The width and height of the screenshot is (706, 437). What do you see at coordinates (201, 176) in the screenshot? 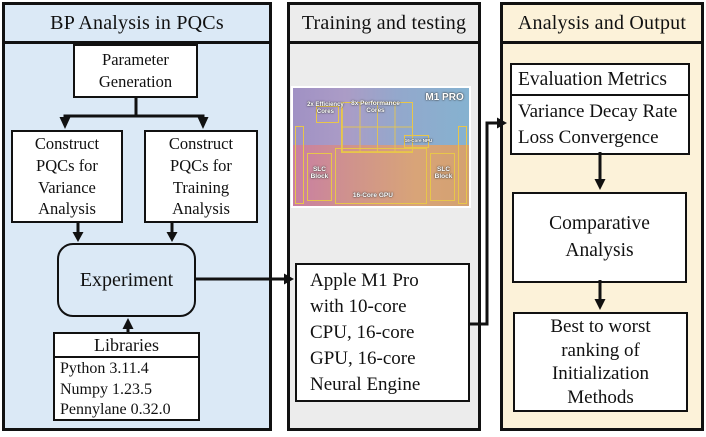
I see `construct-pqcs-training-box: Construct PQCs for Training Analysis` at bounding box center [201, 176].